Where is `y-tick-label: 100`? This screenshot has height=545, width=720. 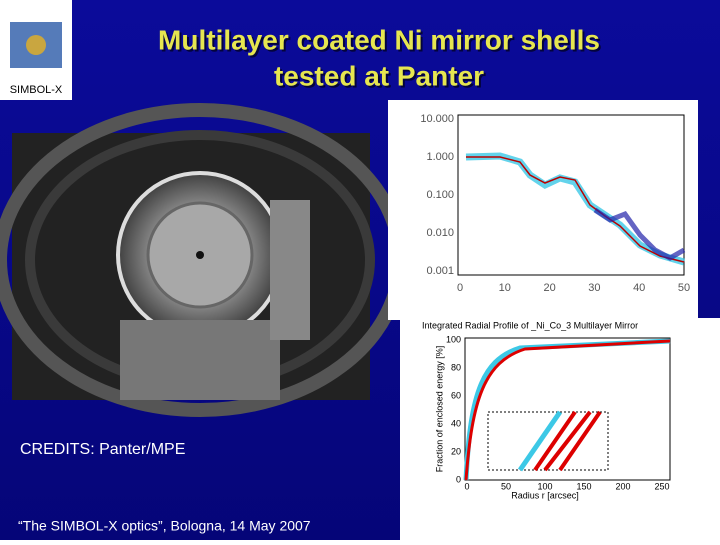
y-tick-label: 100 is located at coordinates (453, 339).